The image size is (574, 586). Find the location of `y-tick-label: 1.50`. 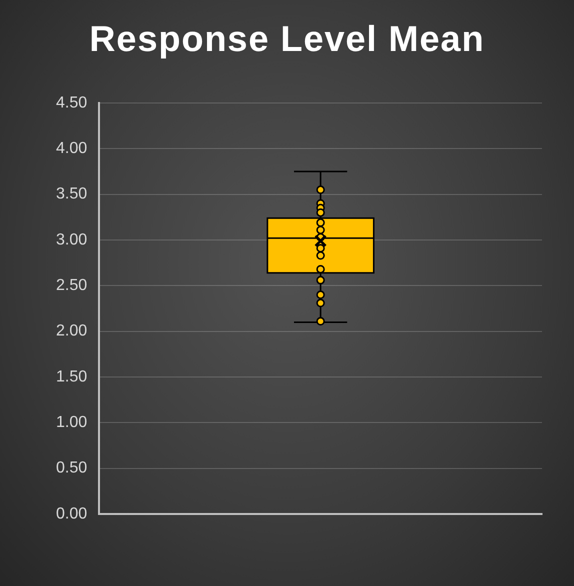

y-tick-label: 1.50 is located at coordinates (72, 377).